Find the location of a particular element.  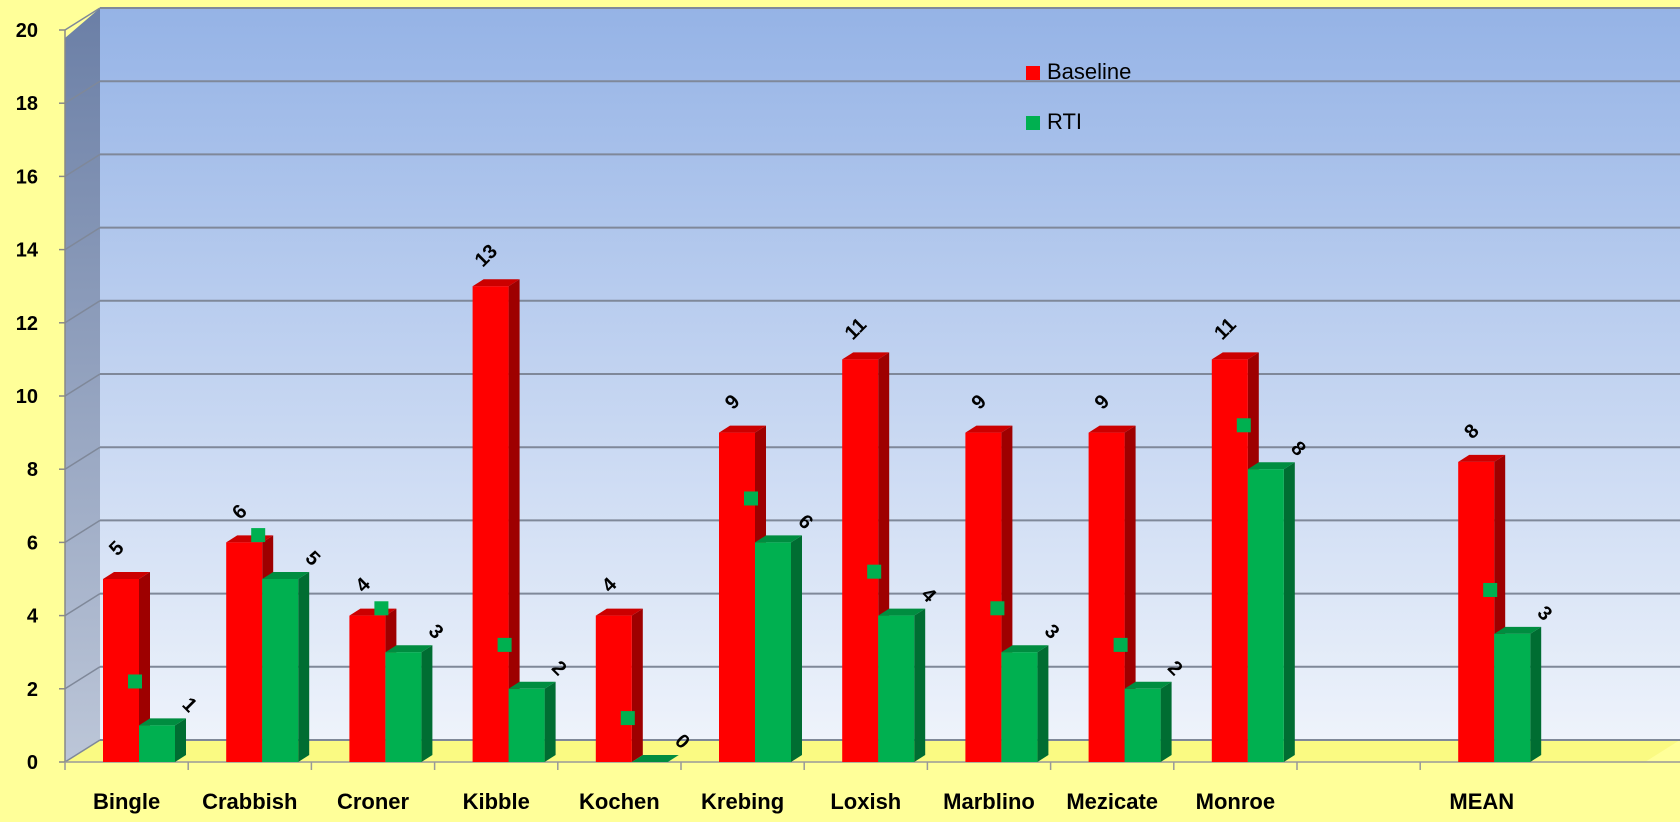

x-tick-label: Kochen is located at coordinates (619, 801).